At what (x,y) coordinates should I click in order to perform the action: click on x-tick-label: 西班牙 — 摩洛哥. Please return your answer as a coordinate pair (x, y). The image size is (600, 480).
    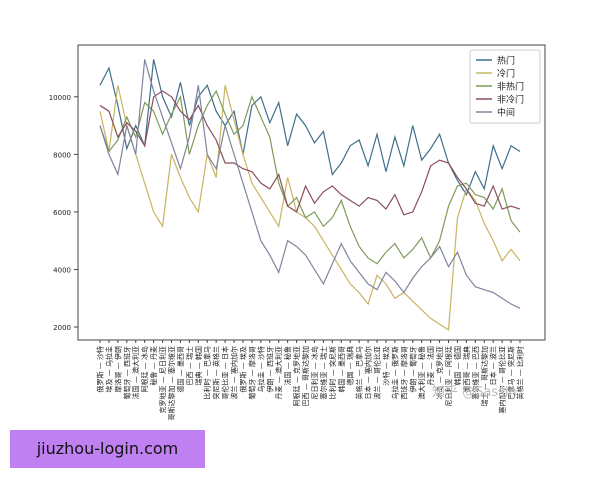
    Looking at the image, I should click on (403, 372).